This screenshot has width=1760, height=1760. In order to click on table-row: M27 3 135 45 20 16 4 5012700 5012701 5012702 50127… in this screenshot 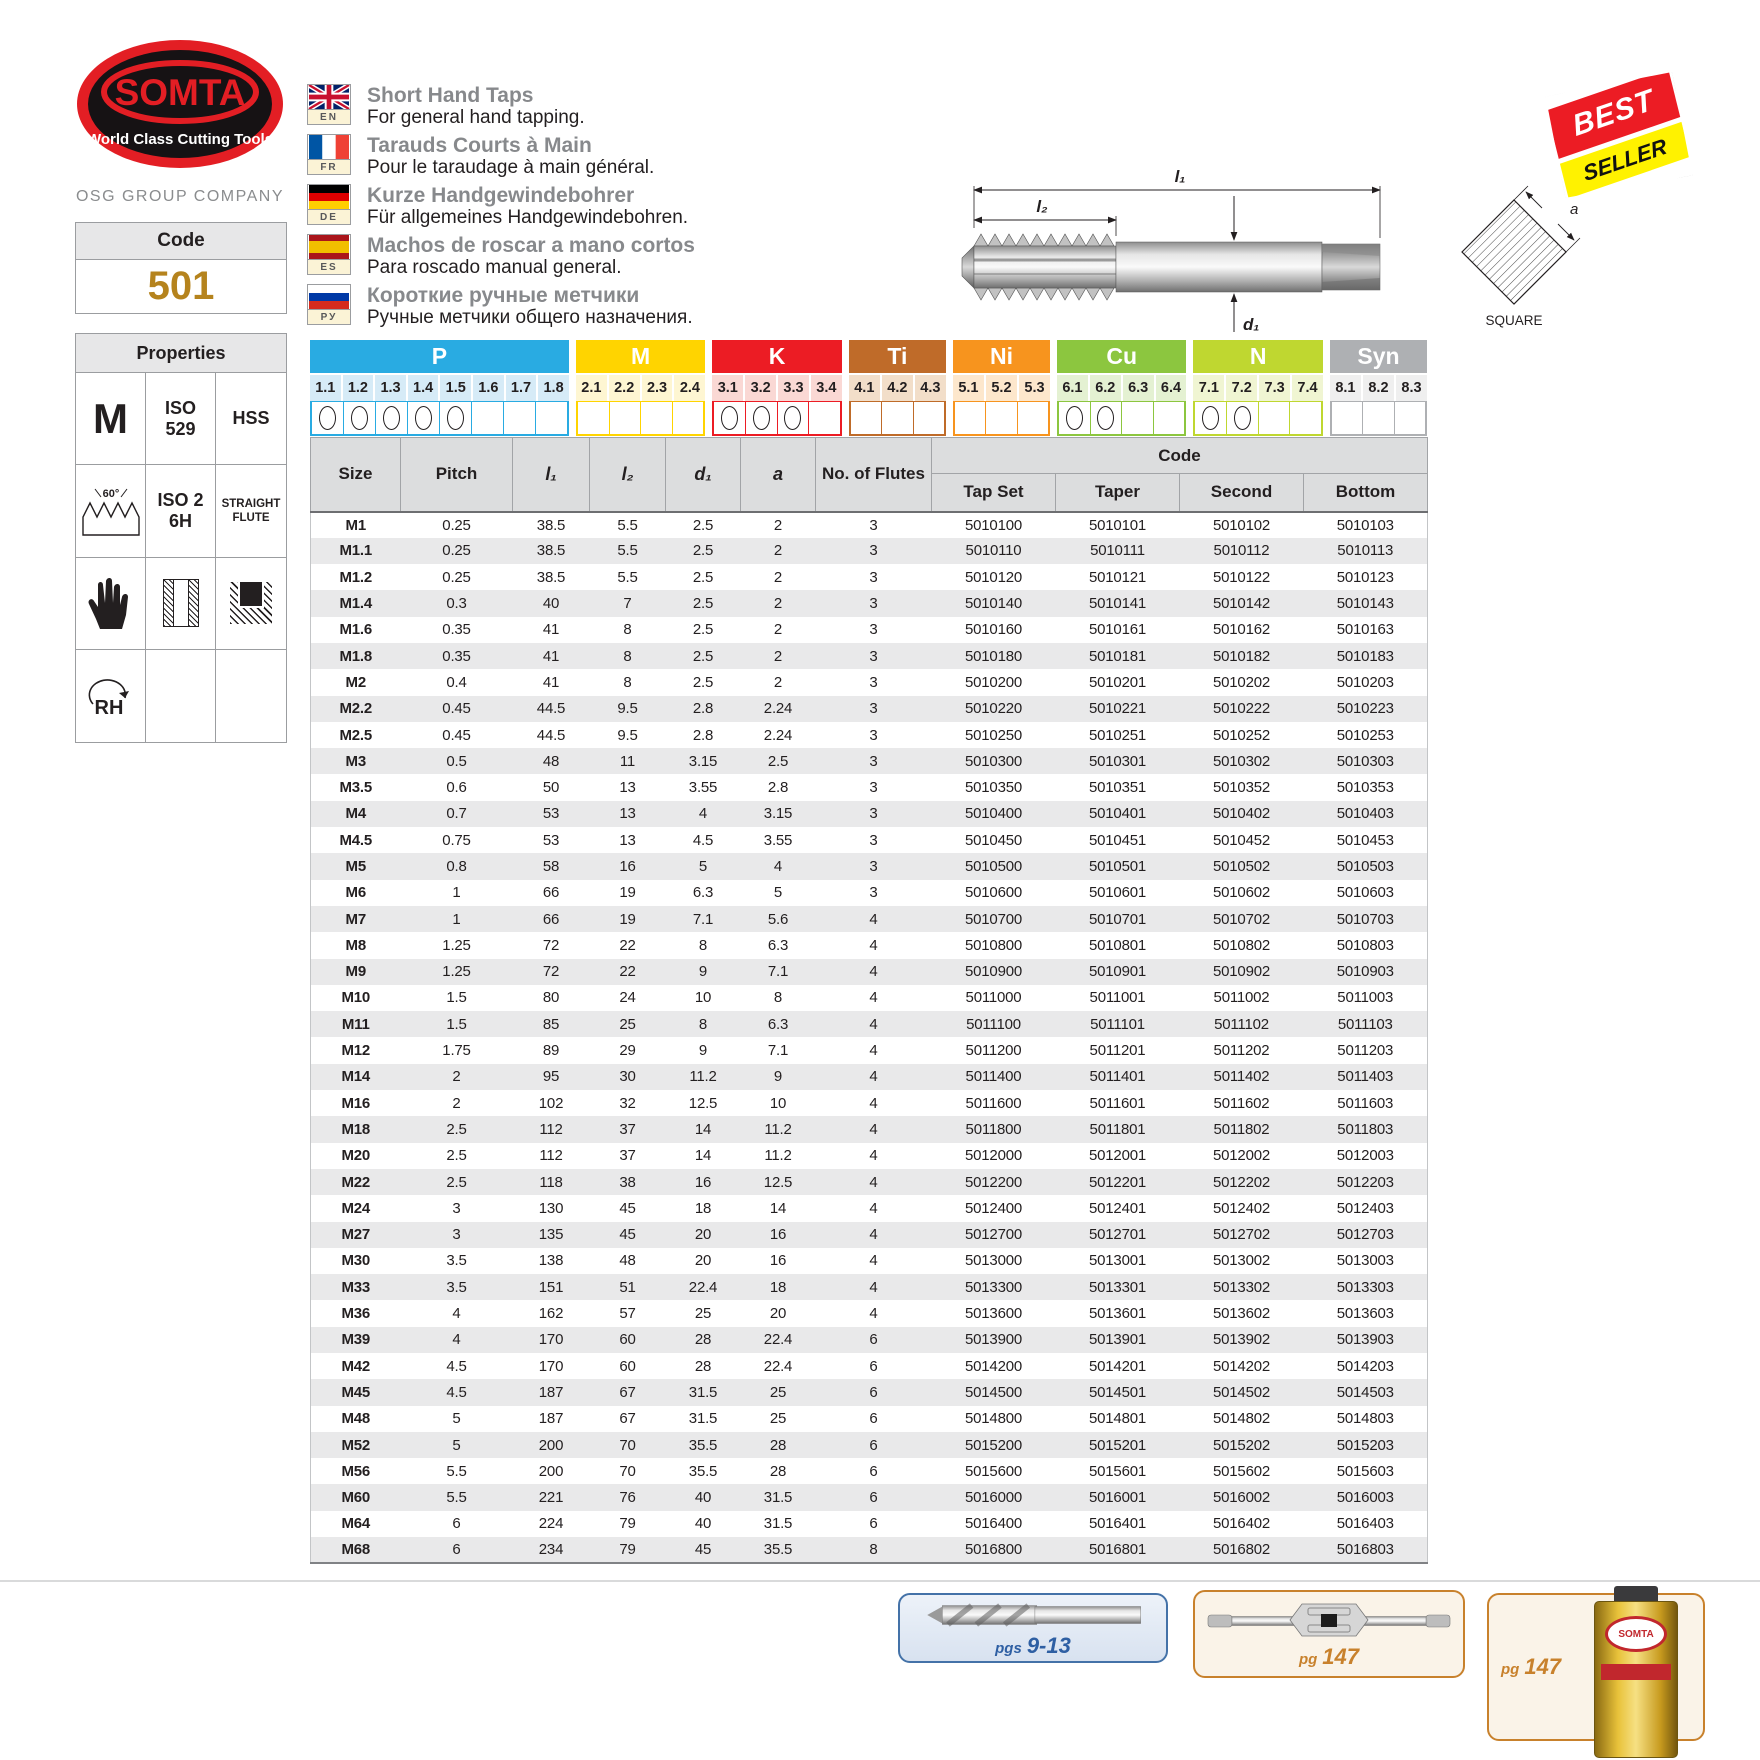, I will do `click(869, 1234)`.